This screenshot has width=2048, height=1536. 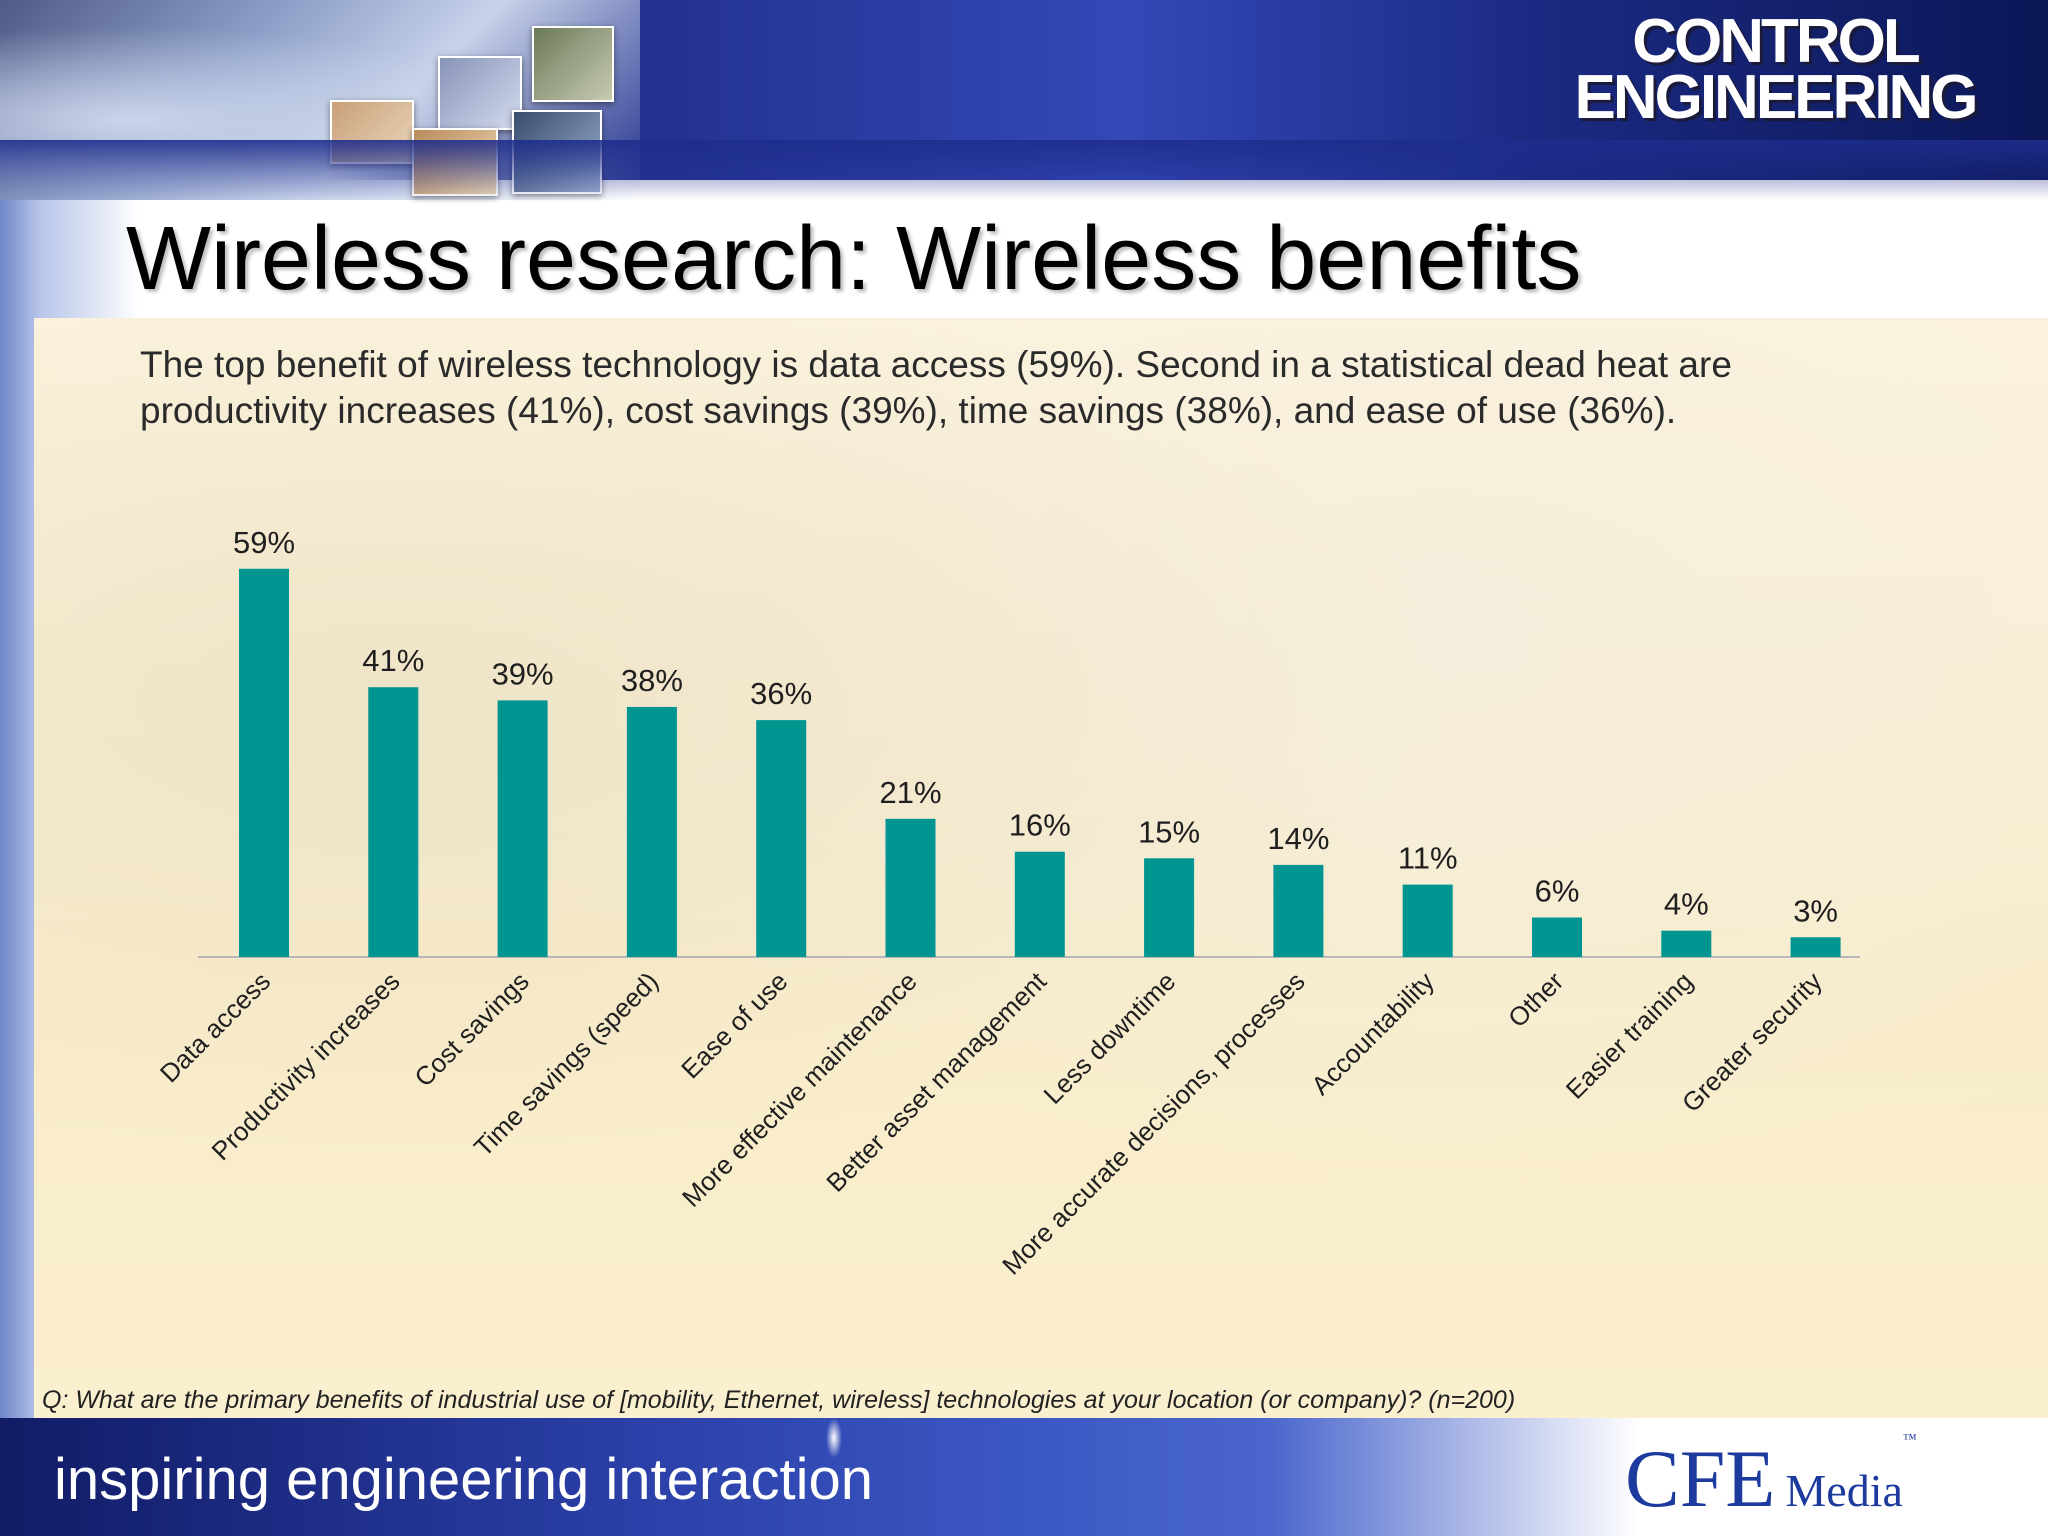 What do you see at coordinates (1752, 1042) in the screenshot?
I see `category-label: Greater security` at bounding box center [1752, 1042].